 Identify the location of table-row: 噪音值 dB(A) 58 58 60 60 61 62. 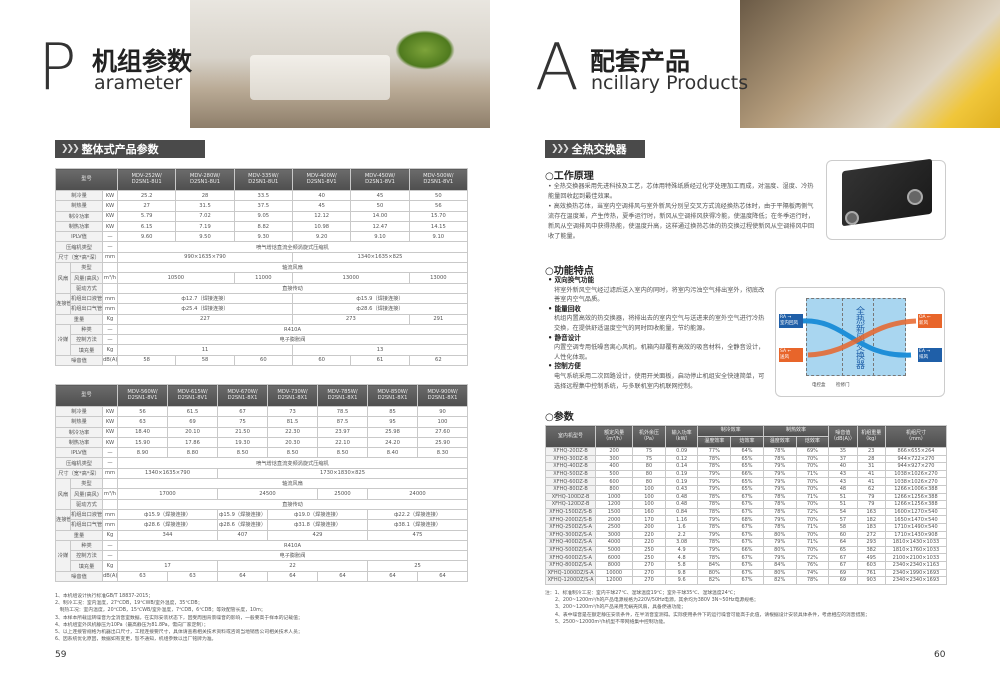
(262, 360).